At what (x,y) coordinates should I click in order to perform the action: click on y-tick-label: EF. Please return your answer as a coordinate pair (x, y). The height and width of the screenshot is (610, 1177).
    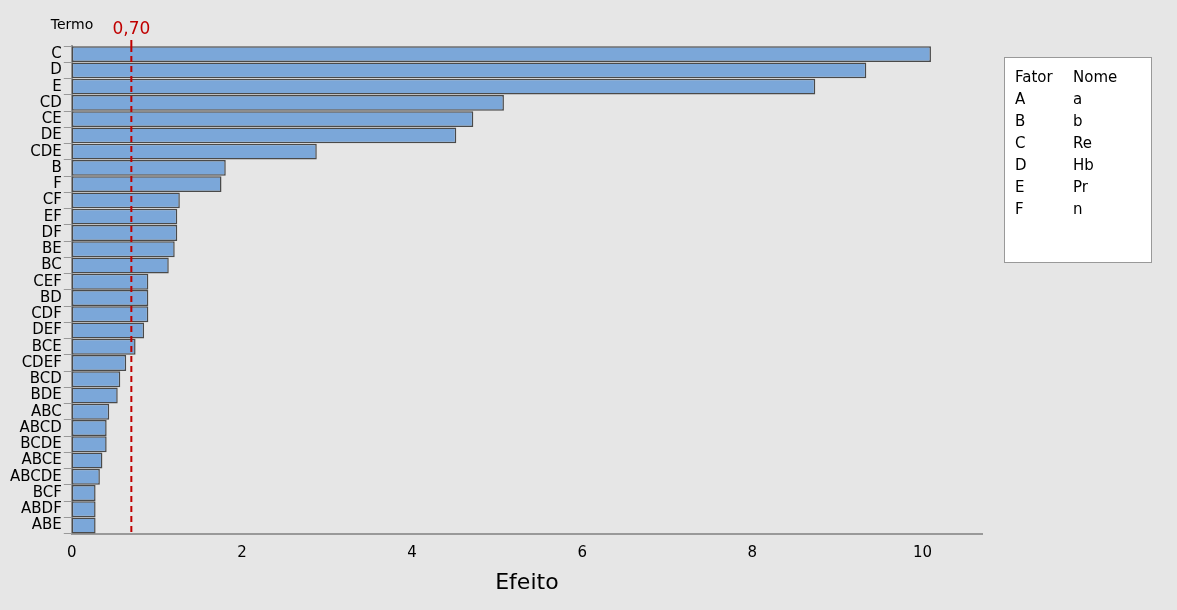
    Looking at the image, I should click on (52, 215).